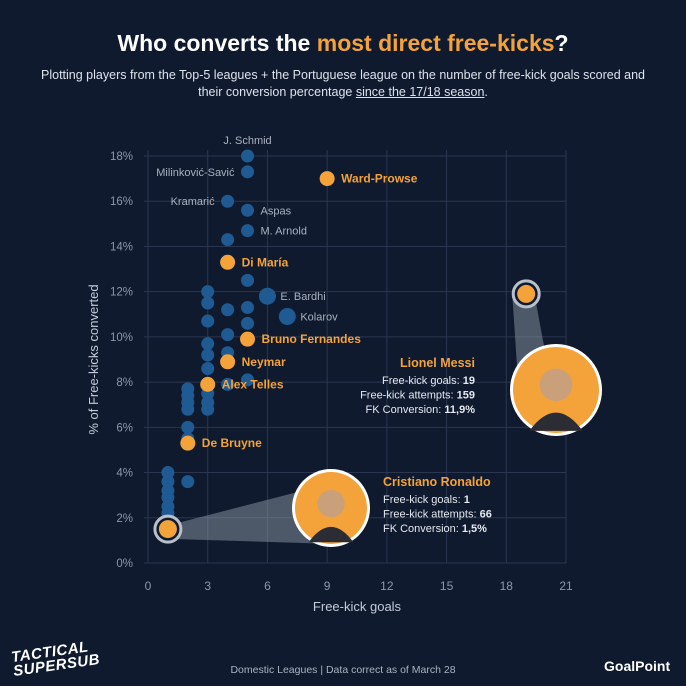  What do you see at coordinates (93, 359) in the screenshot?
I see `y-axis-label: % of Free-kicks converted` at bounding box center [93, 359].